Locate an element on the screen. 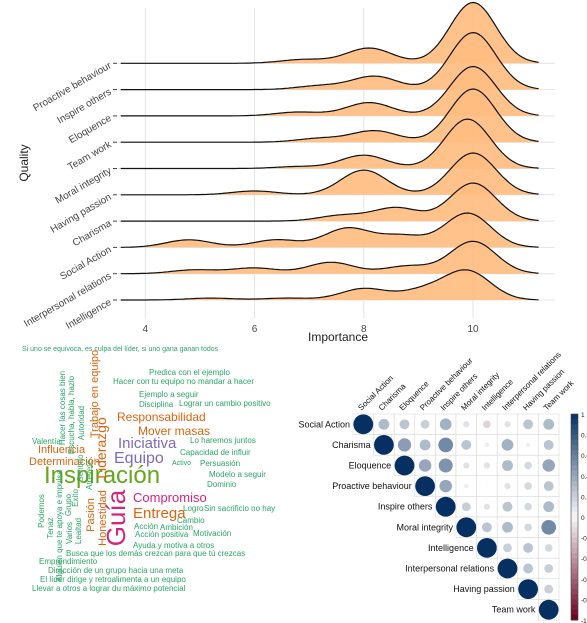 Image resolution: width=587 pixels, height=623 pixels. word: Emprendimiento is located at coordinates (68, 561).